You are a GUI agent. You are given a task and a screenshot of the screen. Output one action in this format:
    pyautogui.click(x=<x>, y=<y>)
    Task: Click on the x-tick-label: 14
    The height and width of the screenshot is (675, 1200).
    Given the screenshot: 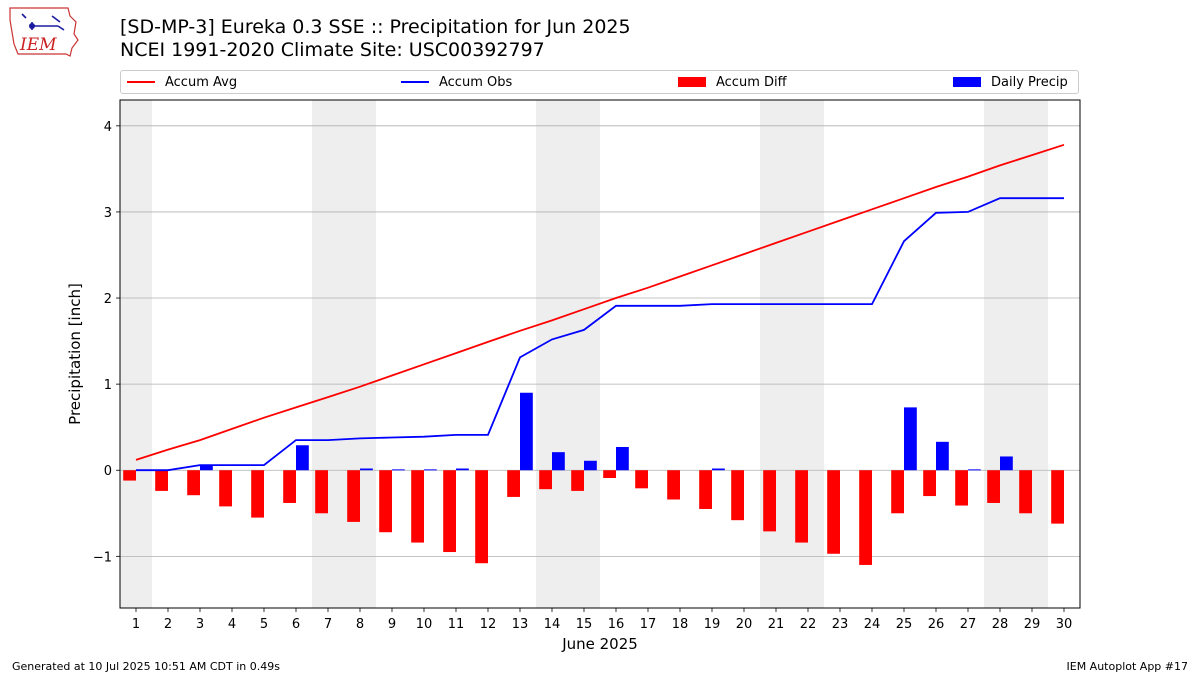 What is the action you would take?
    pyautogui.click(x=552, y=624)
    